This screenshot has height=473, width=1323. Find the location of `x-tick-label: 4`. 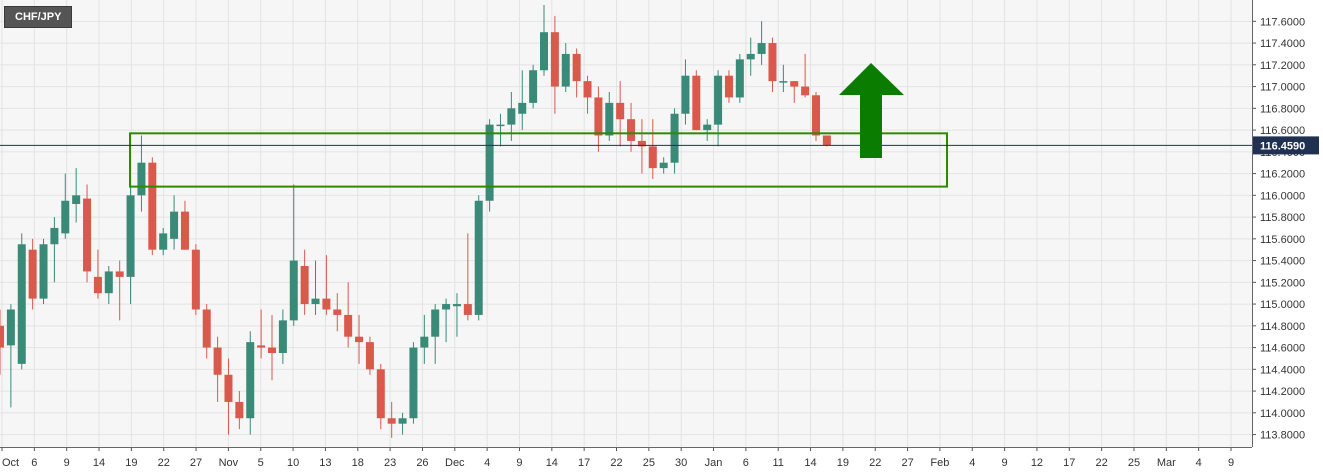

x-tick-label: 4 is located at coordinates (487, 463).